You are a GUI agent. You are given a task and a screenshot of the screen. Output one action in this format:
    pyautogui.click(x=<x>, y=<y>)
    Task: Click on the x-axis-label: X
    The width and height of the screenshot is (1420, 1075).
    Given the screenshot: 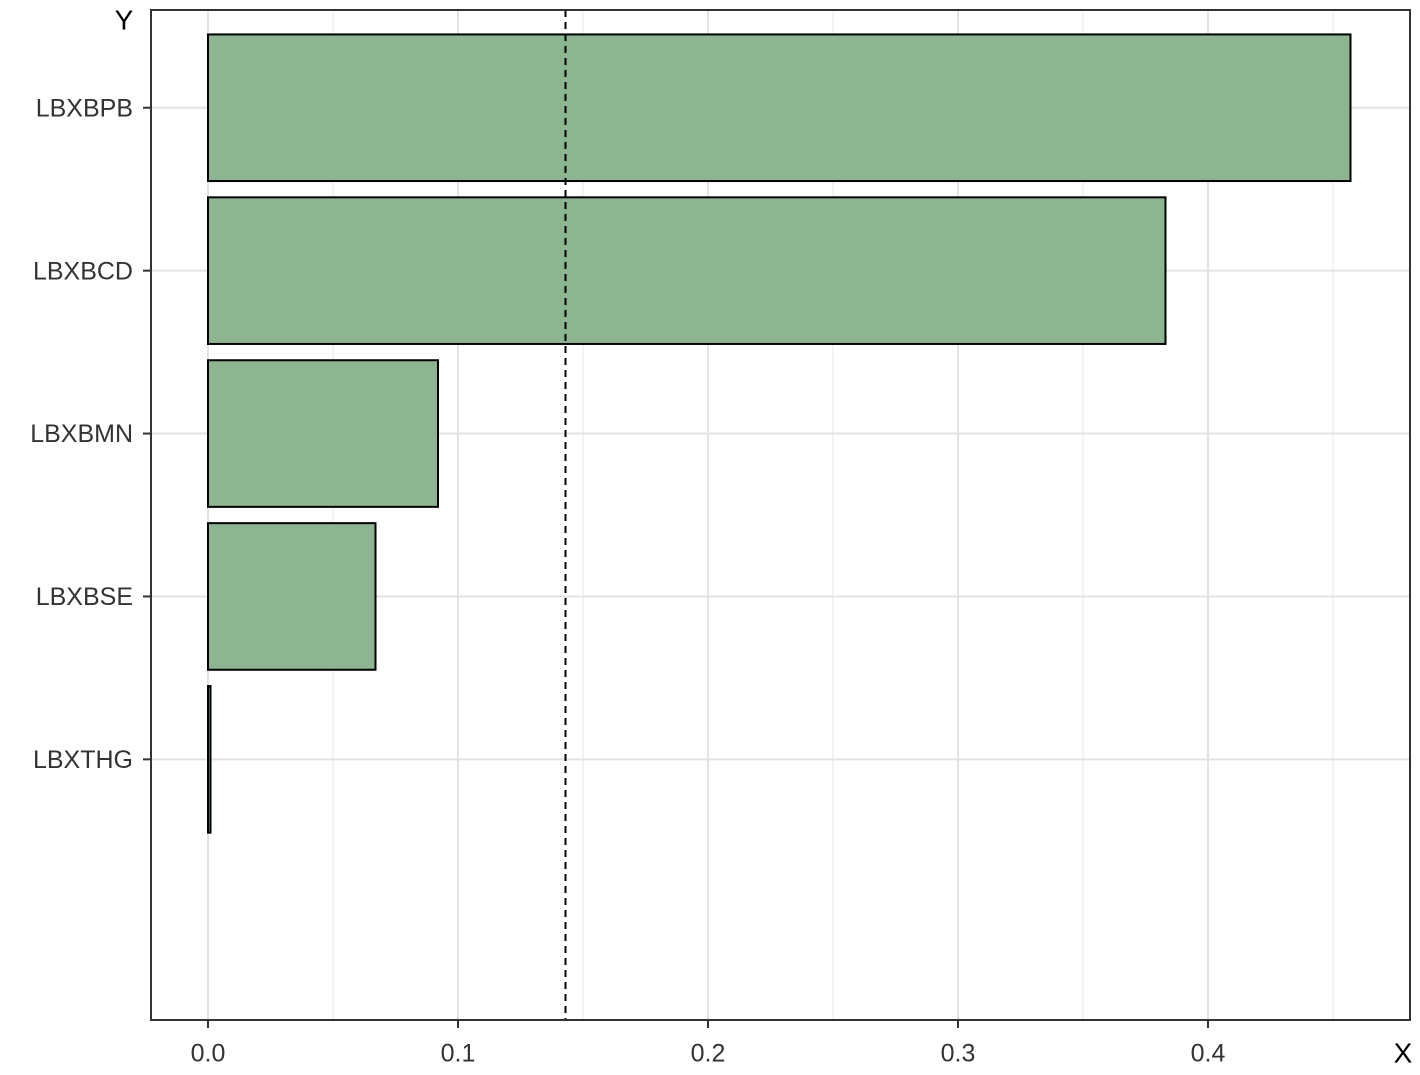 What is the action you would take?
    pyautogui.click(x=1403, y=1052)
    